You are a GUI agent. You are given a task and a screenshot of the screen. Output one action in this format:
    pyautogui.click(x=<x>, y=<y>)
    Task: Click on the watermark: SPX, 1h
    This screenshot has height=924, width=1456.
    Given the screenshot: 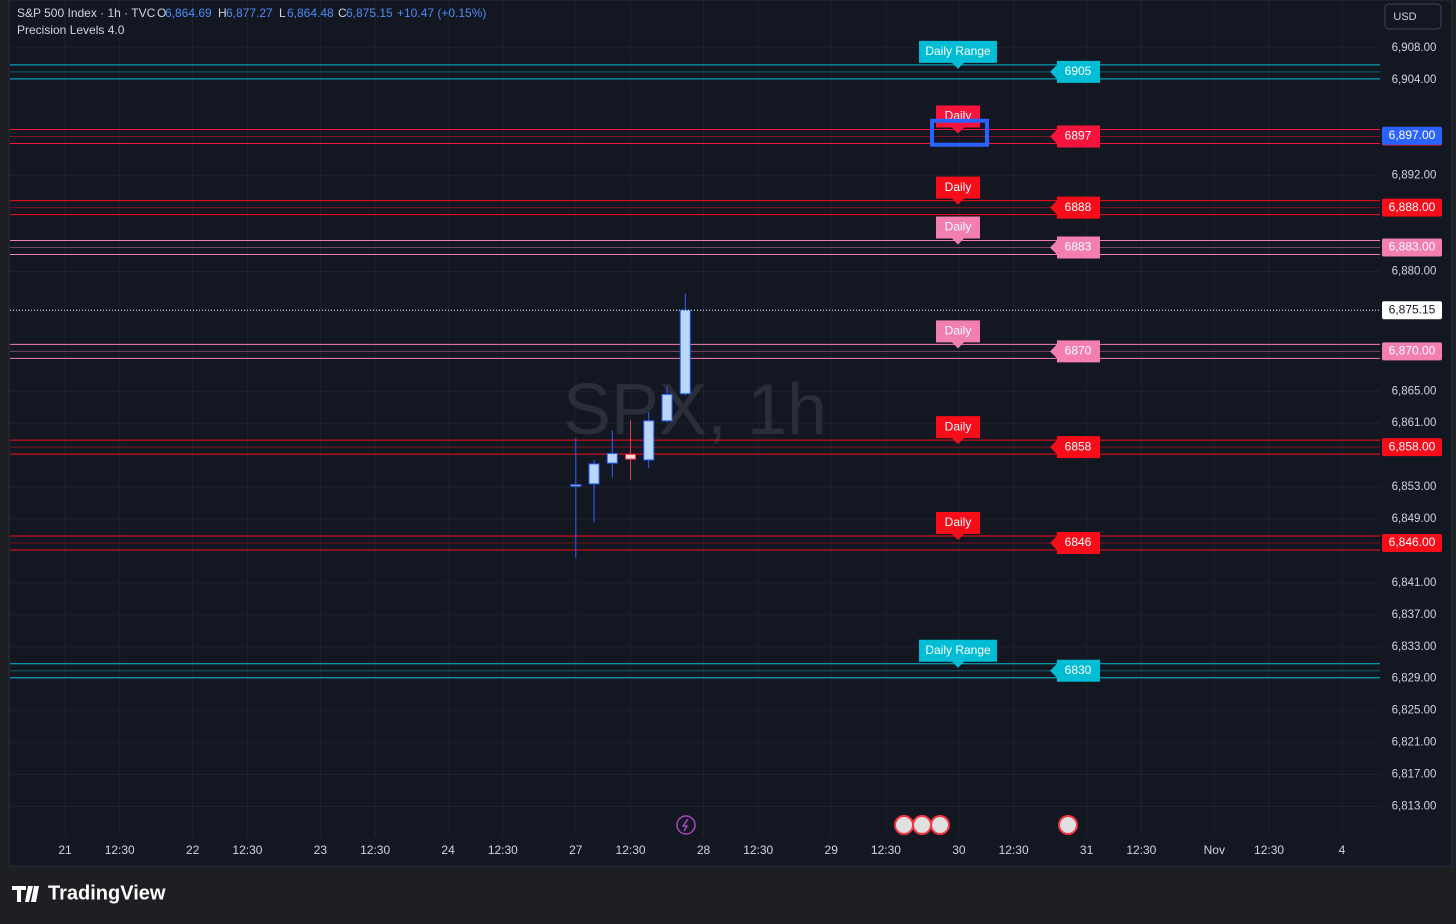 What is the action you would take?
    pyautogui.click(x=695, y=410)
    